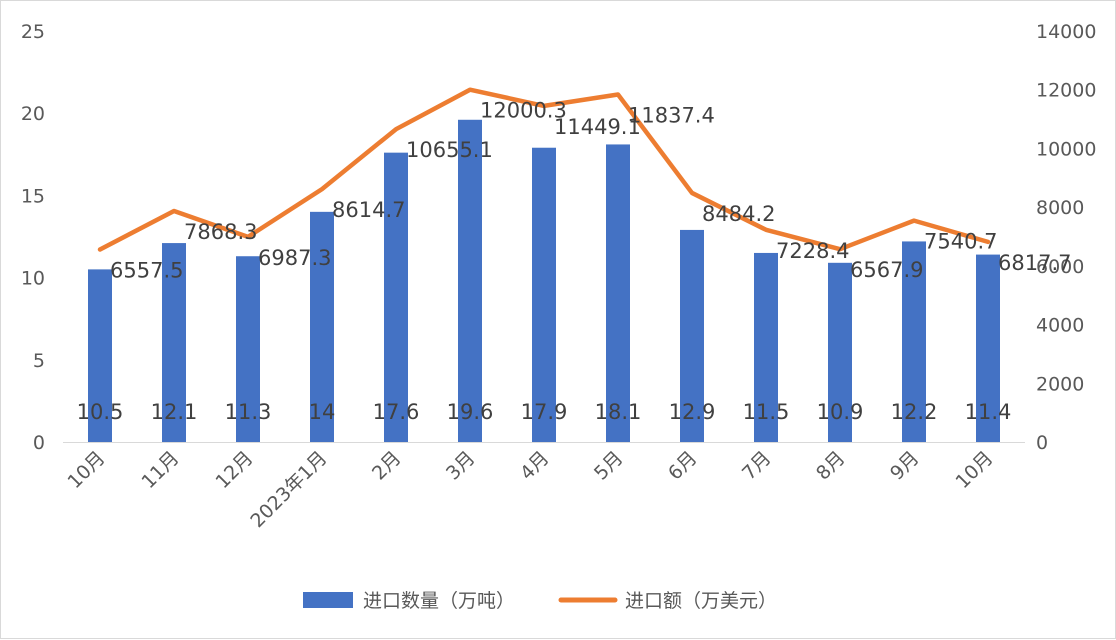 The width and height of the screenshot is (1116, 640). Describe the element at coordinates (33, 32) in the screenshot. I see `y-left-tick-5: 25` at that location.